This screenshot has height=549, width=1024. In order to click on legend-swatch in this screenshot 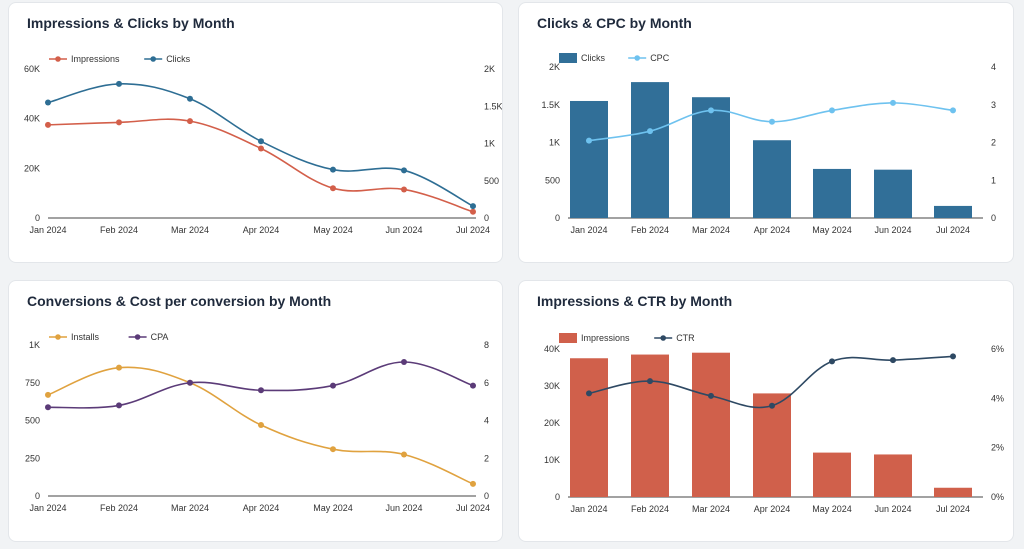, I will do `click(568, 338)`.